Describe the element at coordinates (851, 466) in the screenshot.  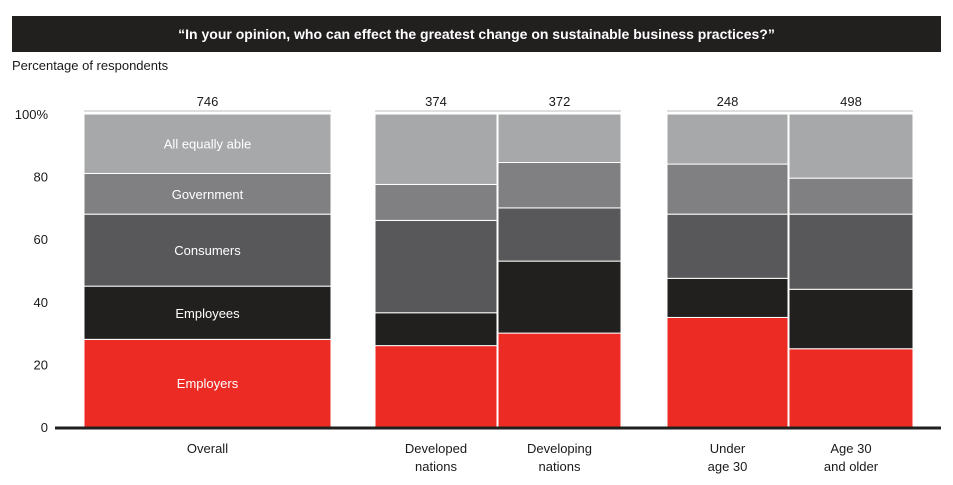
I see `x-category-label: and older` at that location.